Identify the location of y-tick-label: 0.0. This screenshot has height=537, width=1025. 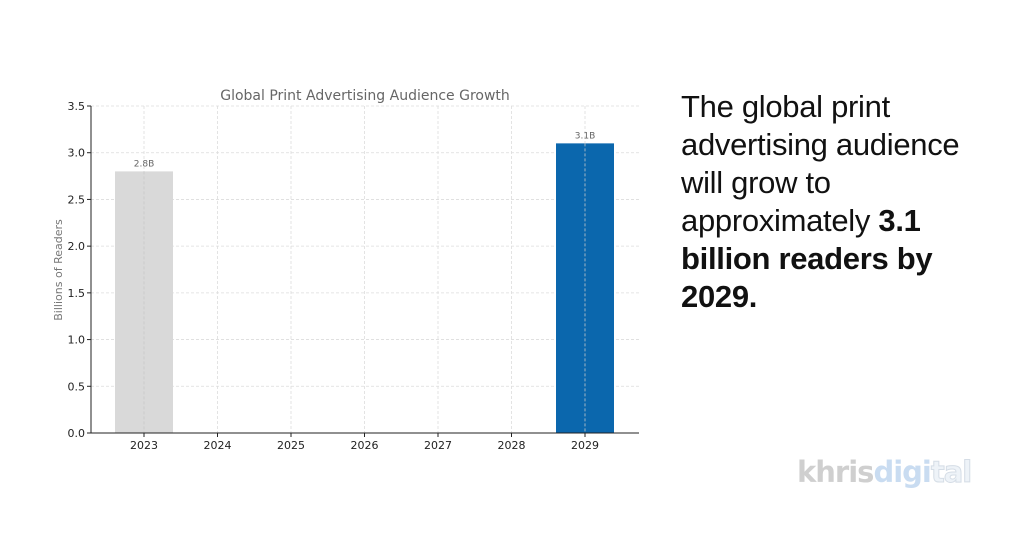
(77, 433).